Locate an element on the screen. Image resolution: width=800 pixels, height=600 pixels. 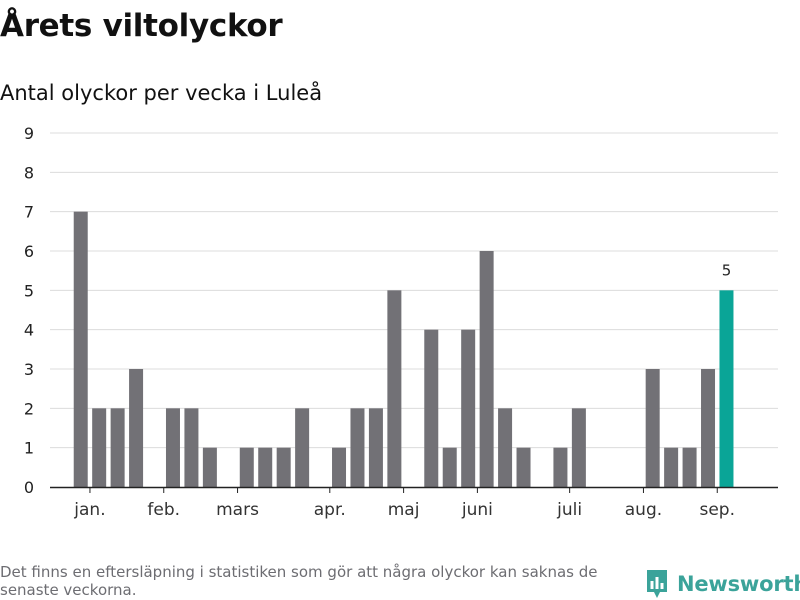
y-tick-label: 1 is located at coordinates (29, 448).